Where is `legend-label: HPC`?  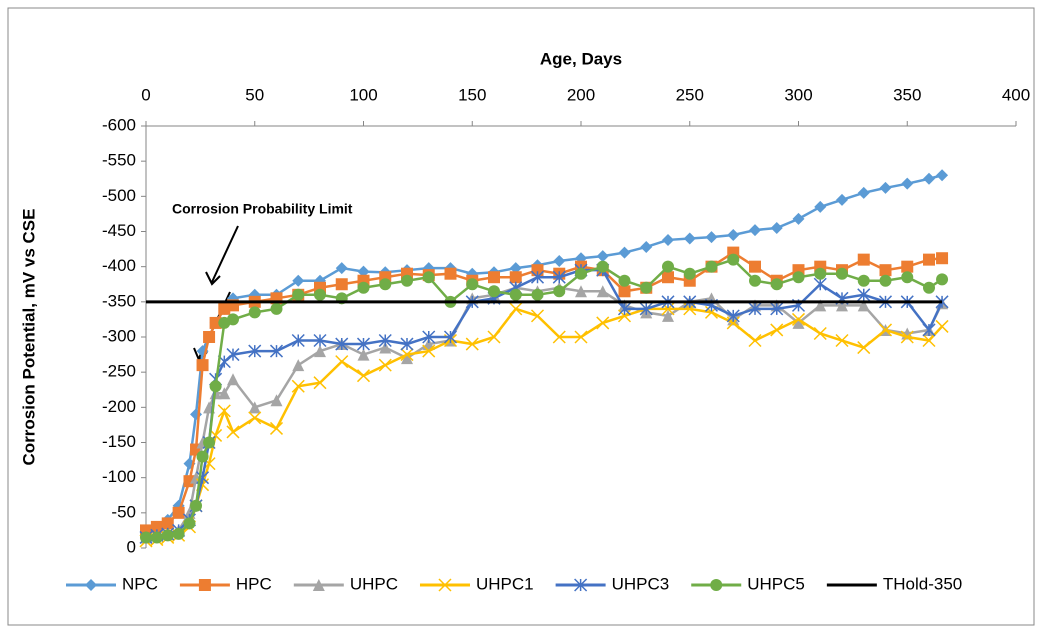 legend-label: HPC is located at coordinates (254, 583).